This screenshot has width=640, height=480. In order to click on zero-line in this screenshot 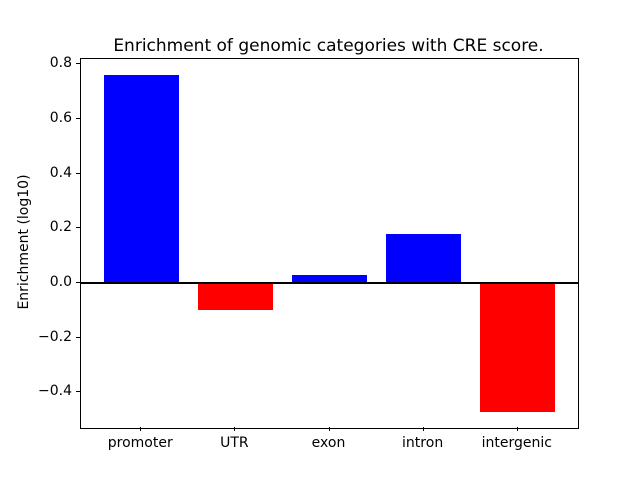, I will do `click(329, 283)`.